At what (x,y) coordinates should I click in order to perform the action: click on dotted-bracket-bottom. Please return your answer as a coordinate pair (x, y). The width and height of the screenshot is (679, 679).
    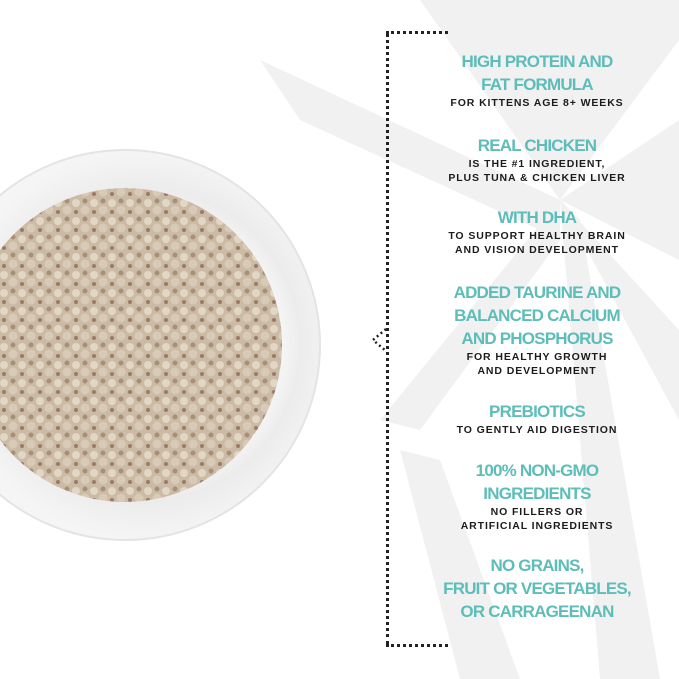
    Looking at the image, I should click on (417, 645).